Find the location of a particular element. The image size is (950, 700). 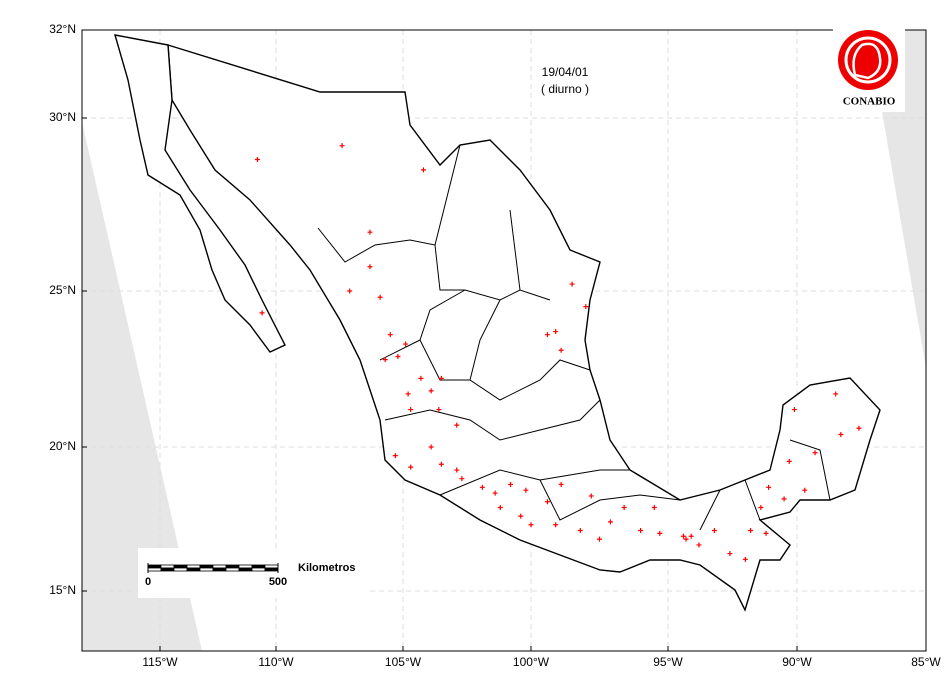

scale-bar: Kilometros 0 500 is located at coordinates (254, 573).